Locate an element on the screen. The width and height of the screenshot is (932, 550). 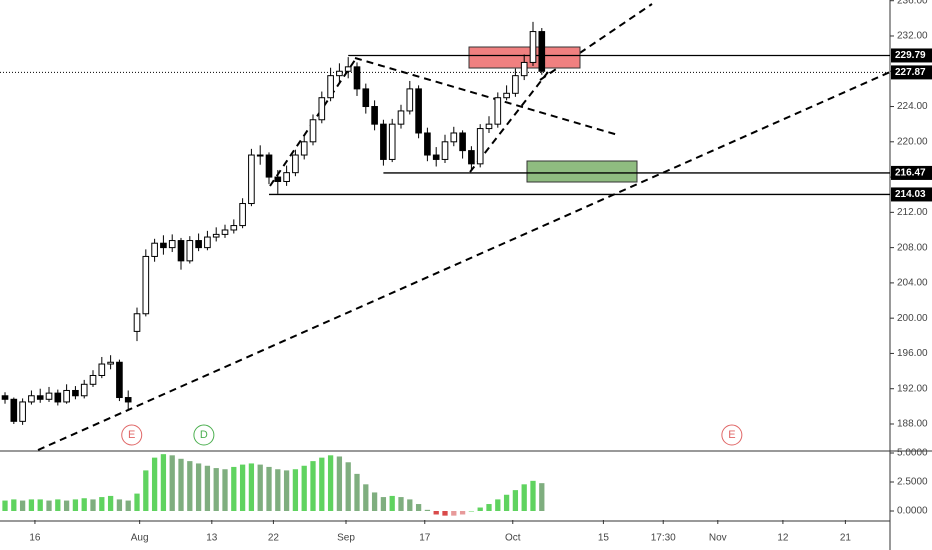
y-tick-label: 188.00 is located at coordinates (912, 424).